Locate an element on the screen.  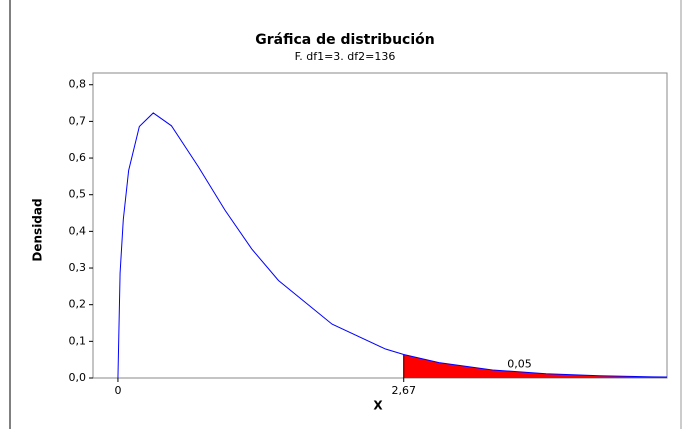
y-tick-label: 0,2 is located at coordinates (78, 304).